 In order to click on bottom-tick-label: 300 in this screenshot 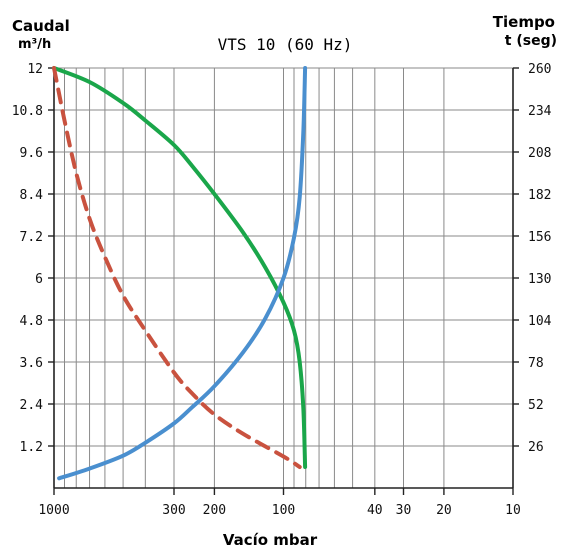, I will do `click(173, 510)`.